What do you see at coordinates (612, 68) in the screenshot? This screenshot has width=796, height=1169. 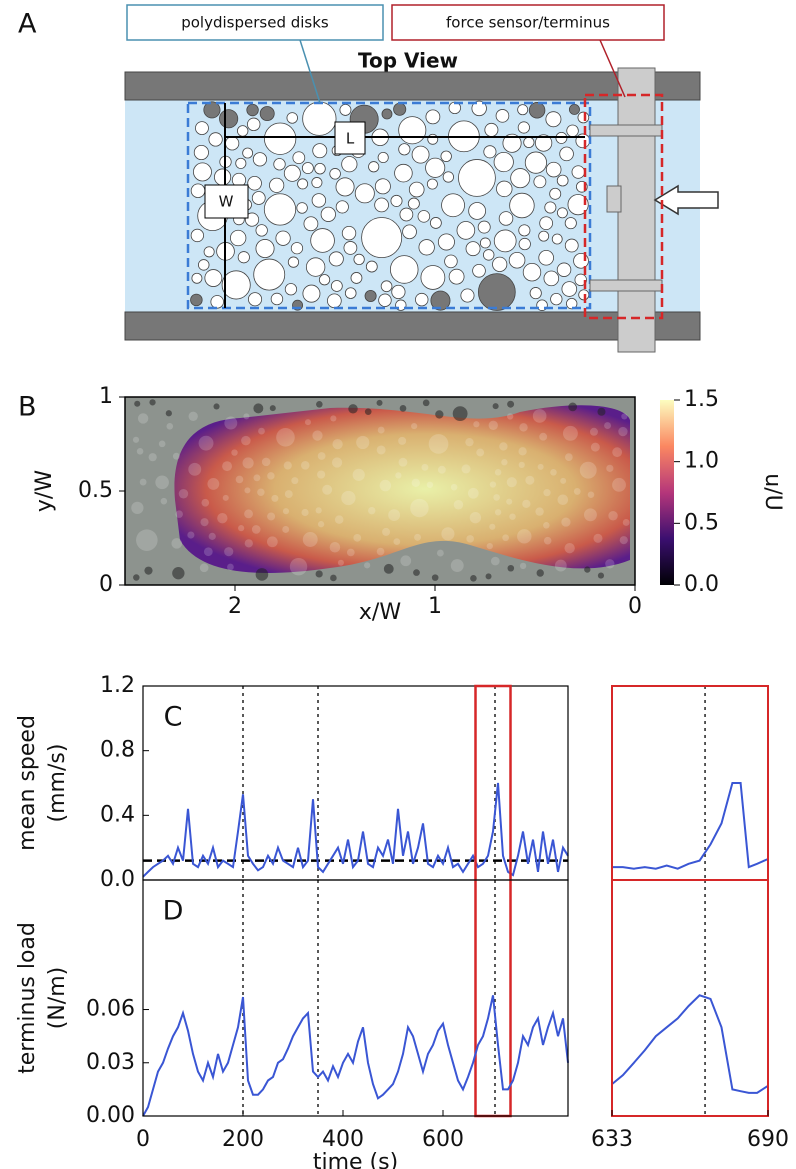 I see `connector` at bounding box center [612, 68].